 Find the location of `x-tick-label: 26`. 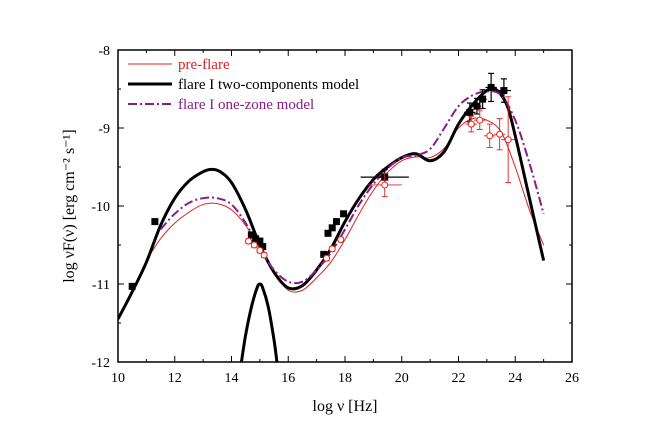

x-tick-label: 26 is located at coordinates (572, 378).